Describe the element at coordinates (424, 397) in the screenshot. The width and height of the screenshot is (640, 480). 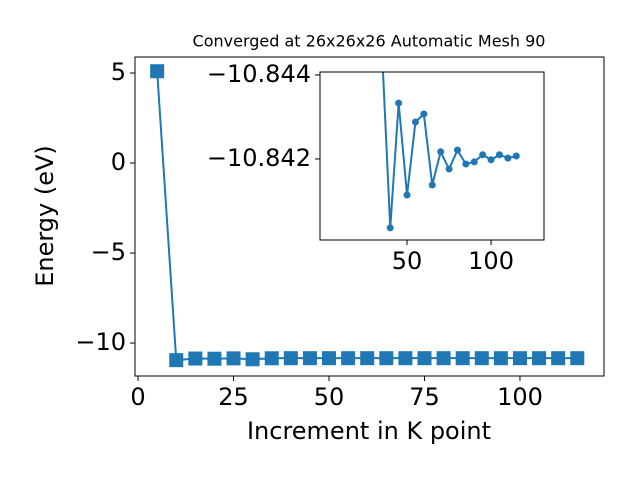
I see `x-tick-label: 75` at that location.